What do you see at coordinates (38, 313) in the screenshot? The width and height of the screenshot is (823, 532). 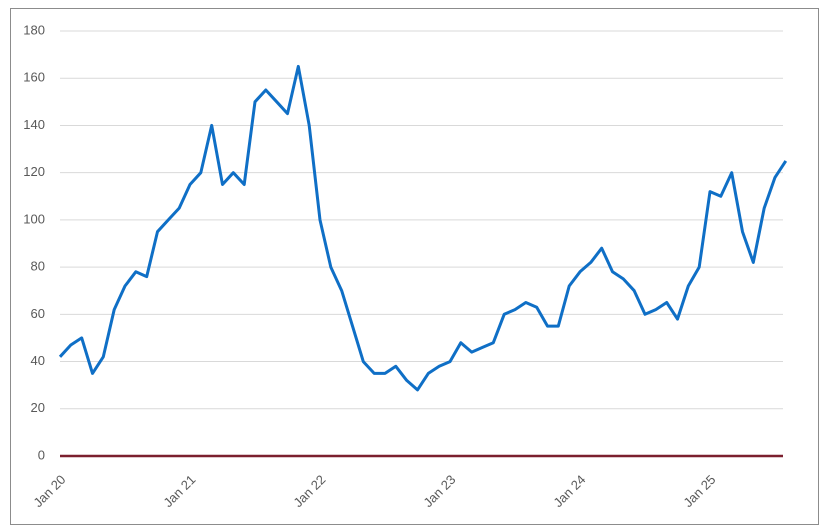 I see `y-tick-label: 60` at bounding box center [38, 313].